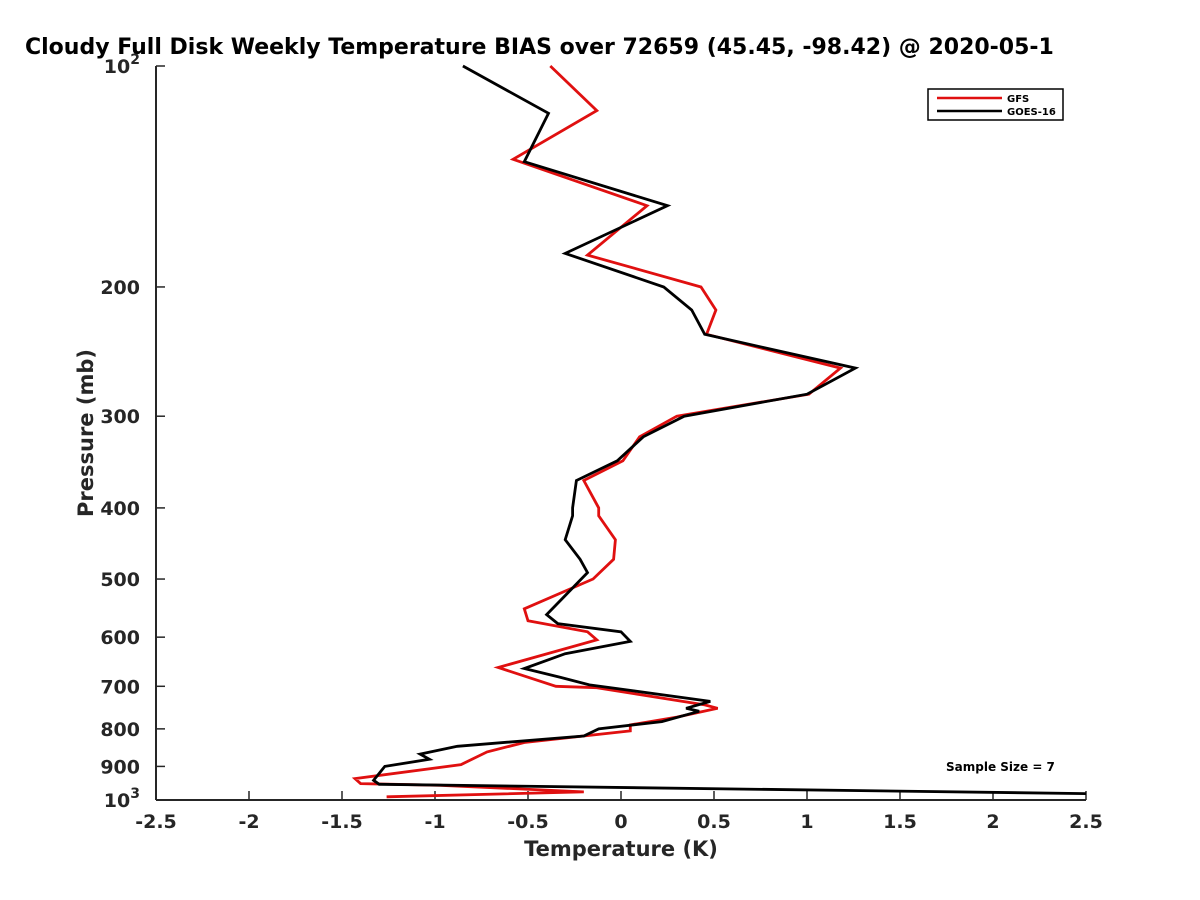 The height and width of the screenshot is (900, 1200). Describe the element at coordinates (120, 509) in the screenshot. I see `y-tick-label: 400` at that location.